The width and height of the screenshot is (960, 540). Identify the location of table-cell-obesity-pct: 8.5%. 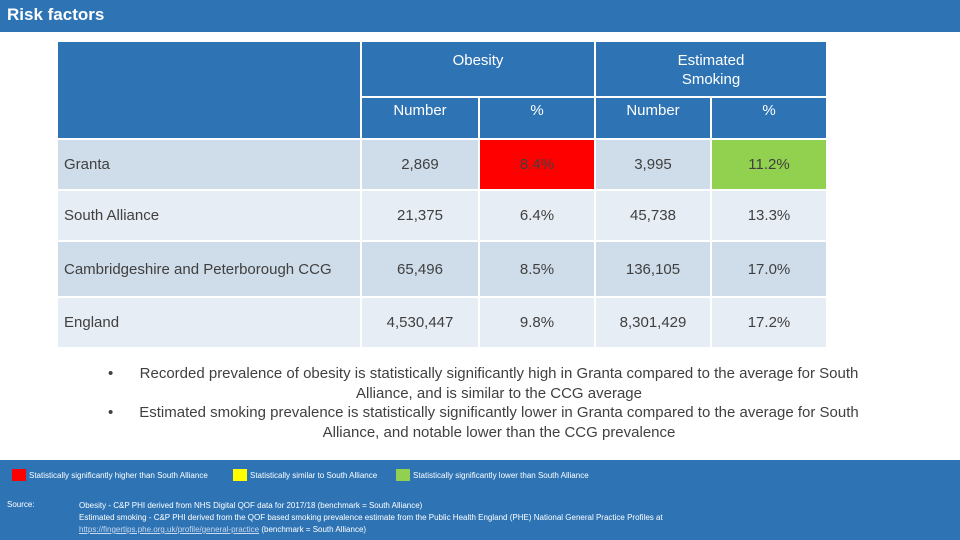
(537, 269).